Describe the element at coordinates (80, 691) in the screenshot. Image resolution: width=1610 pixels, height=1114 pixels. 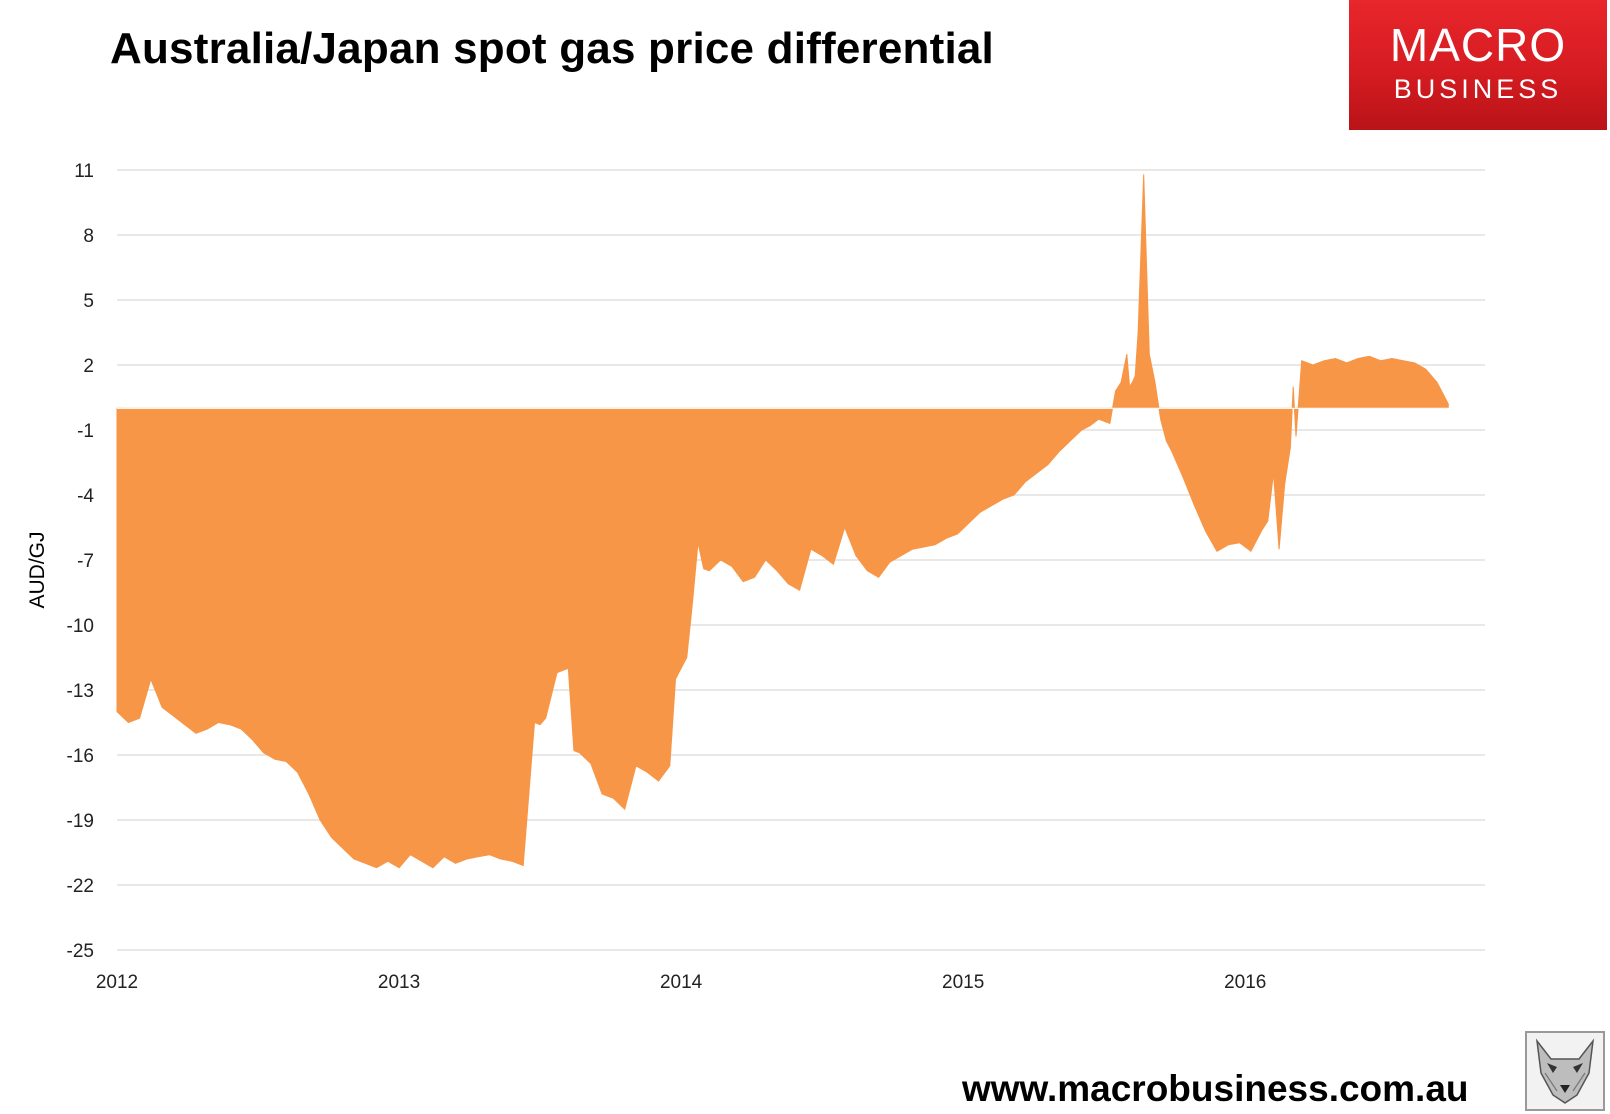
I see `y-tick-label: -13` at that location.